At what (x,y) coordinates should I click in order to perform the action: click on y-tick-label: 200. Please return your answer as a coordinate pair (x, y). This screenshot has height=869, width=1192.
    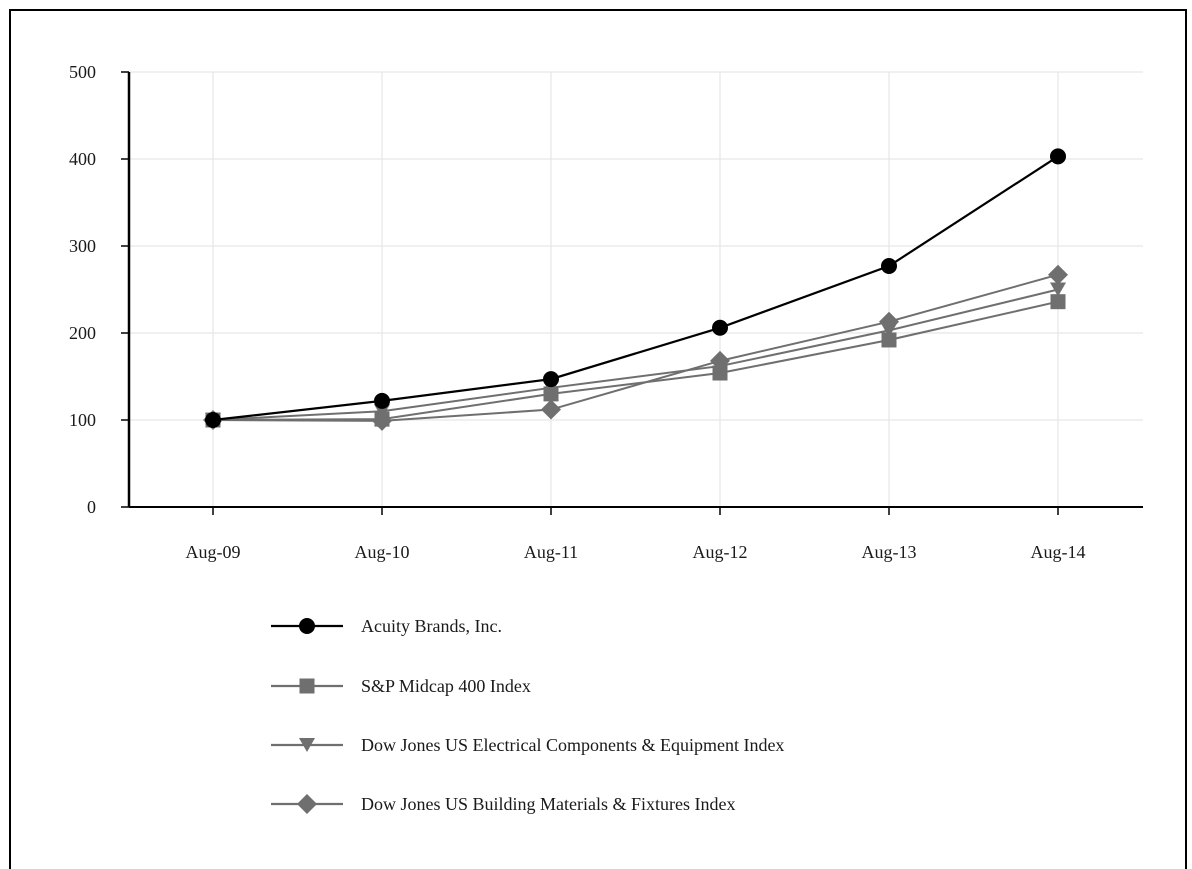
    Looking at the image, I should click on (82, 333).